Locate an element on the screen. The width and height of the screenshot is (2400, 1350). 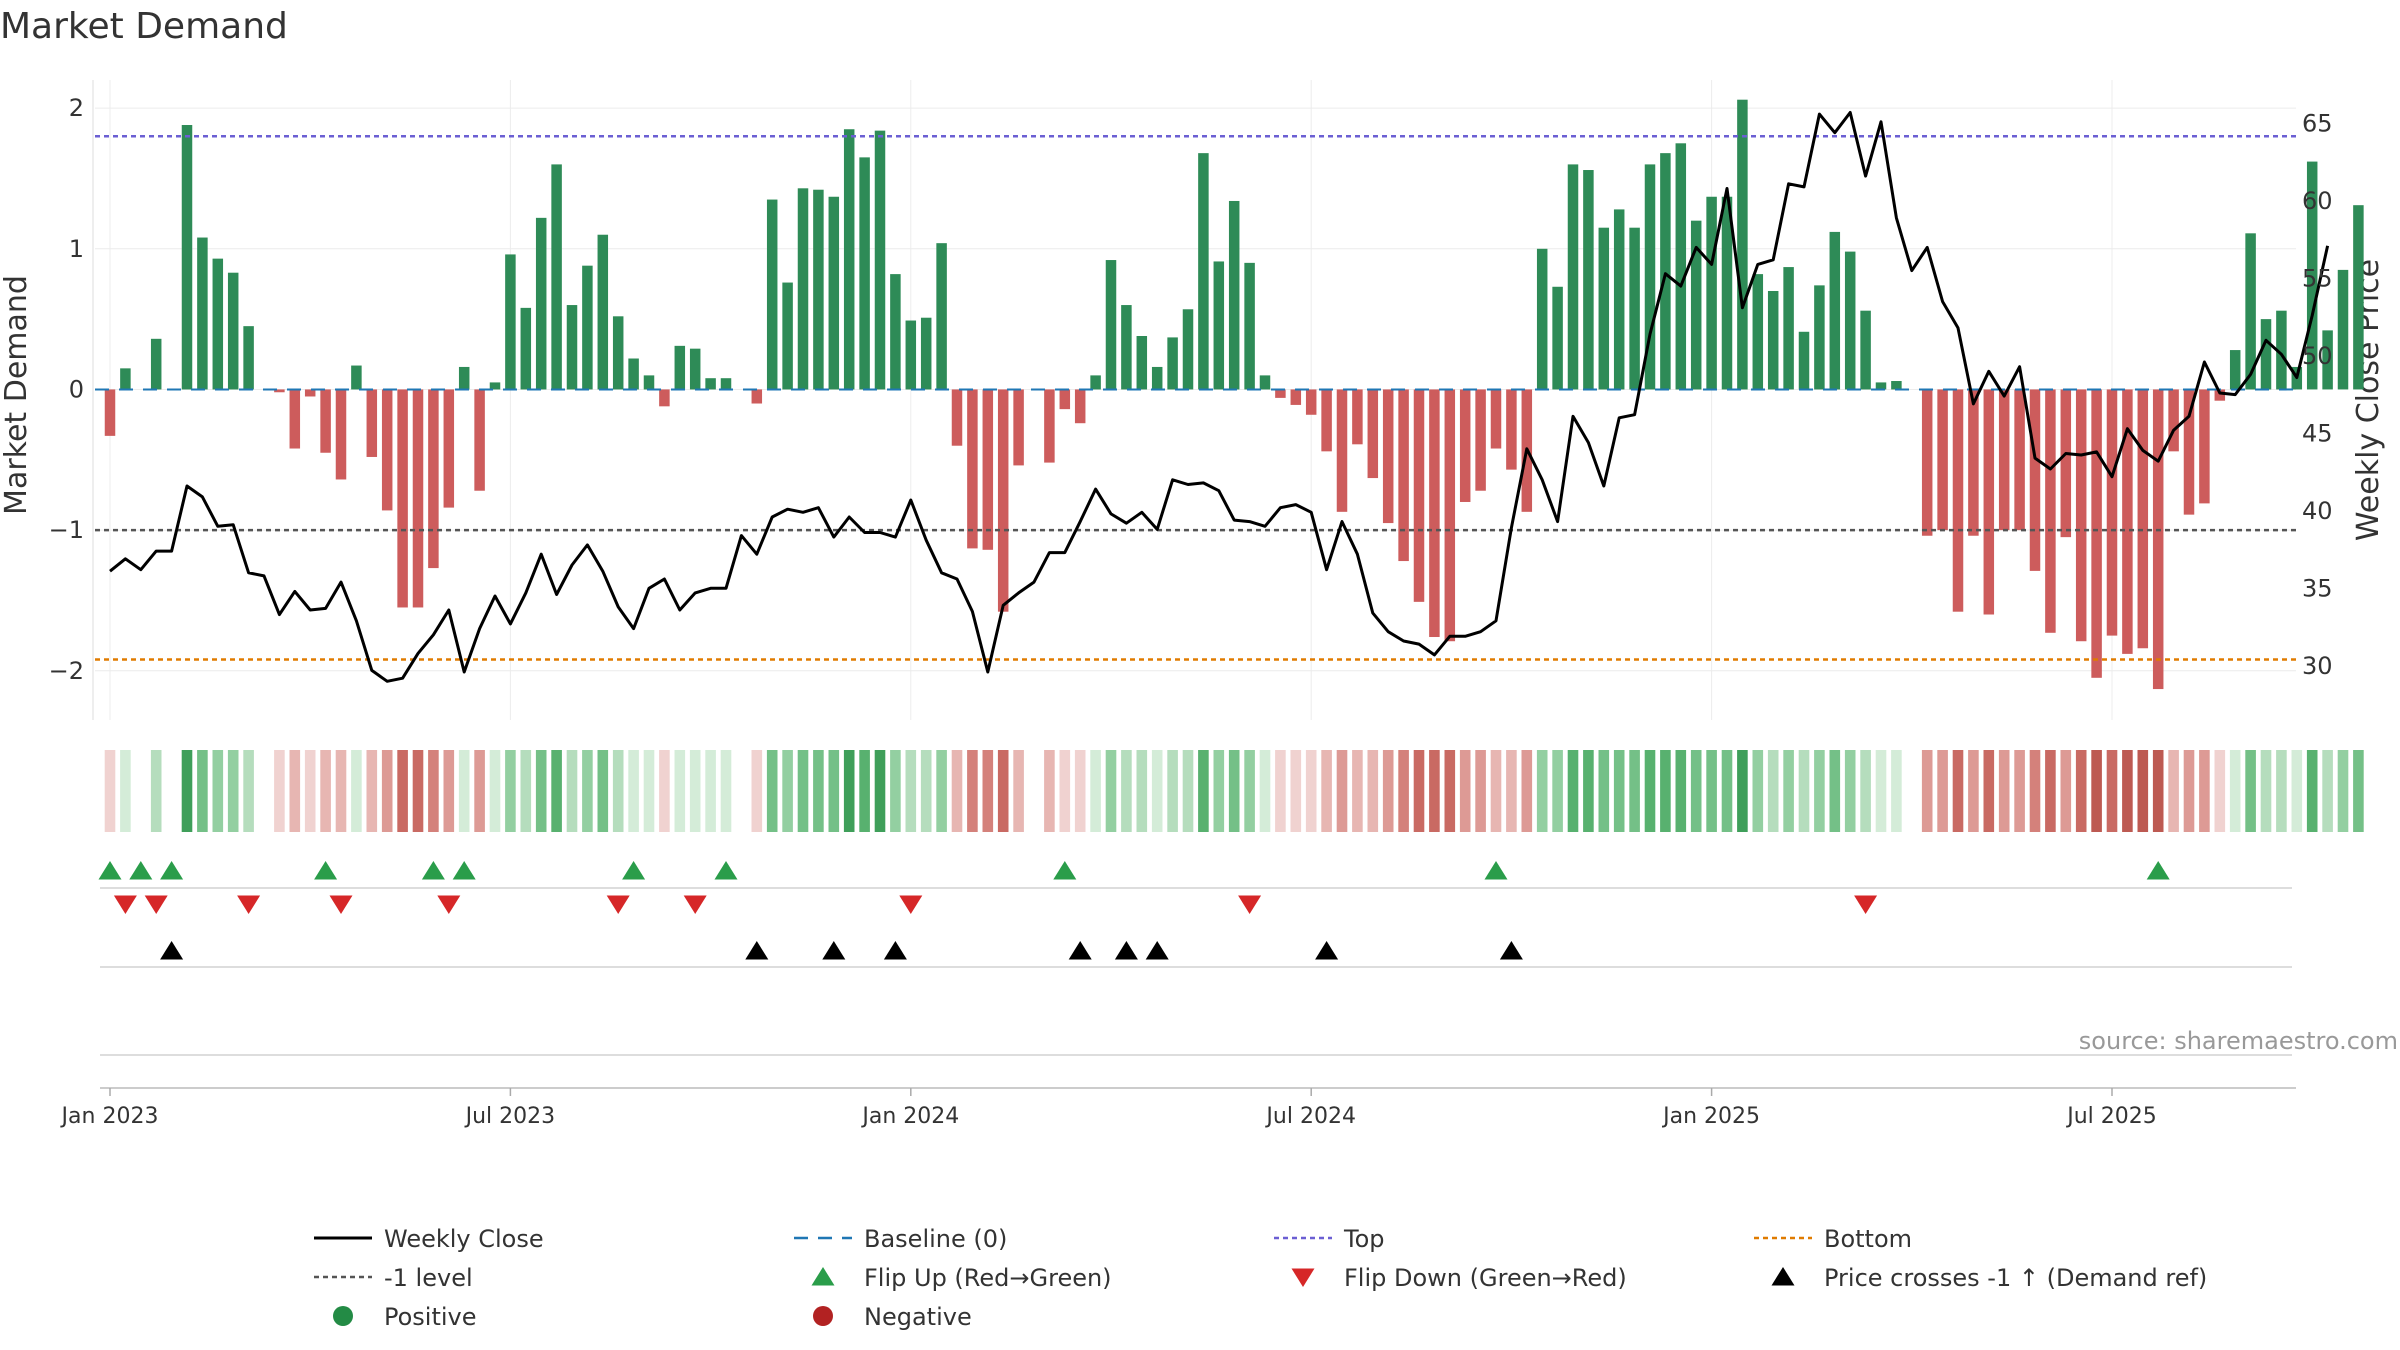
legend-label: Top is located at coordinates (1364, 1239).